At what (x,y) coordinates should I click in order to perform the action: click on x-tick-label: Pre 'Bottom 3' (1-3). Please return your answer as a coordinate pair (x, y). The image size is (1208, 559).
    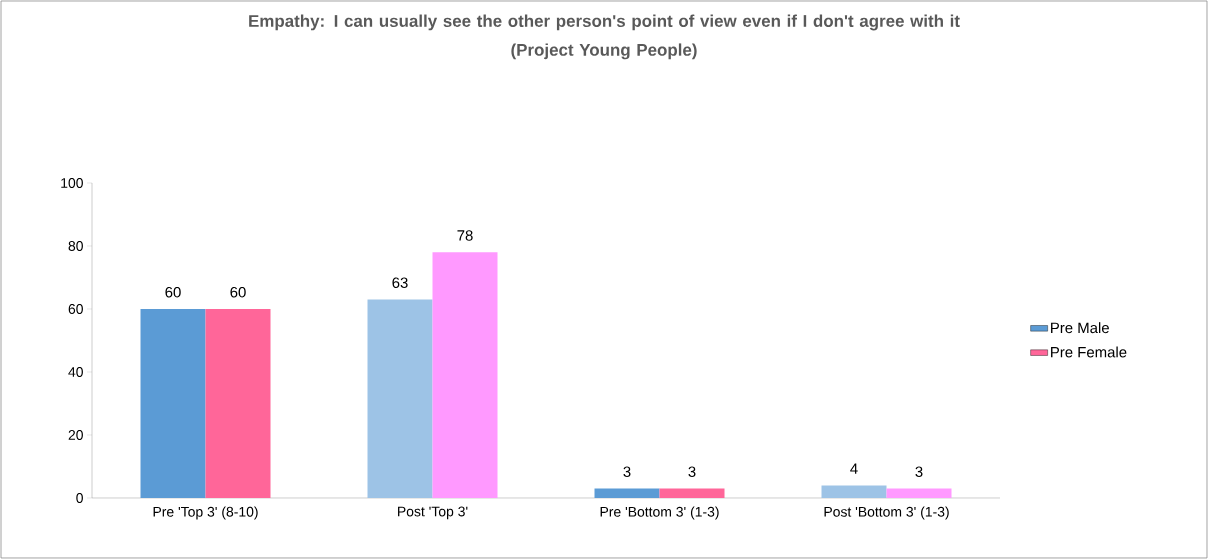
    Looking at the image, I should click on (659, 513).